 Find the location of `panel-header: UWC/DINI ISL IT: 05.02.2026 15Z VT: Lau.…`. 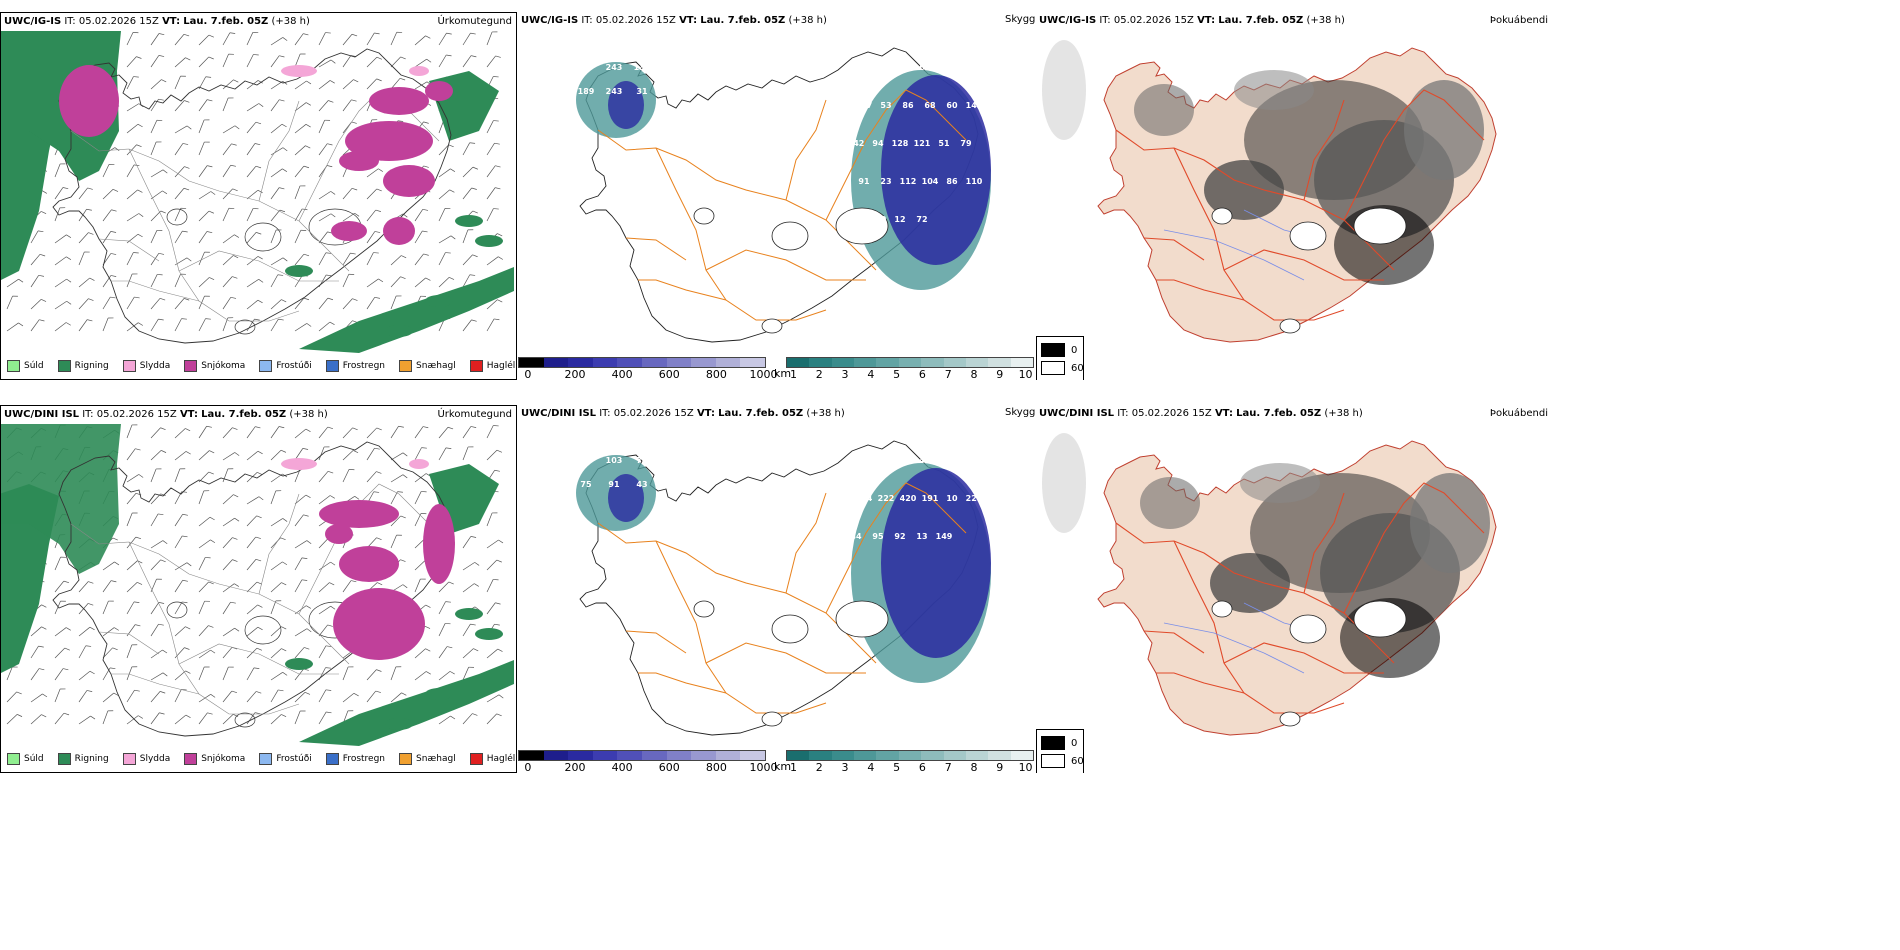

panel-header: UWC/DINI ISL IT: 05.02.2026 15Z VT: Lau.… is located at coordinates (683, 413).